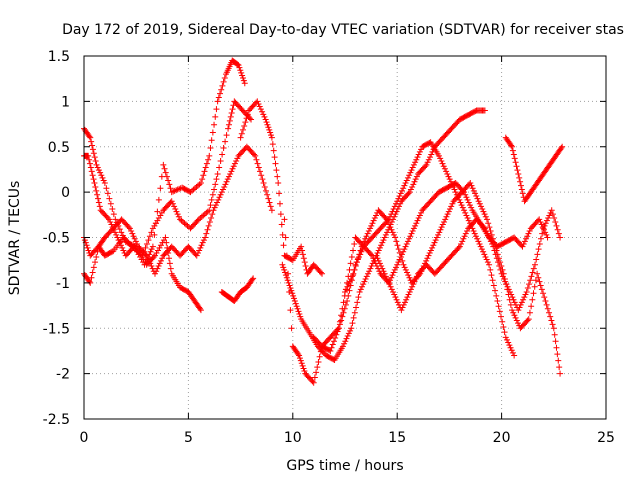 The height and width of the screenshot is (480, 640). Describe the element at coordinates (65, 193) in the screenshot. I see `y-tick-label: 0` at that location.